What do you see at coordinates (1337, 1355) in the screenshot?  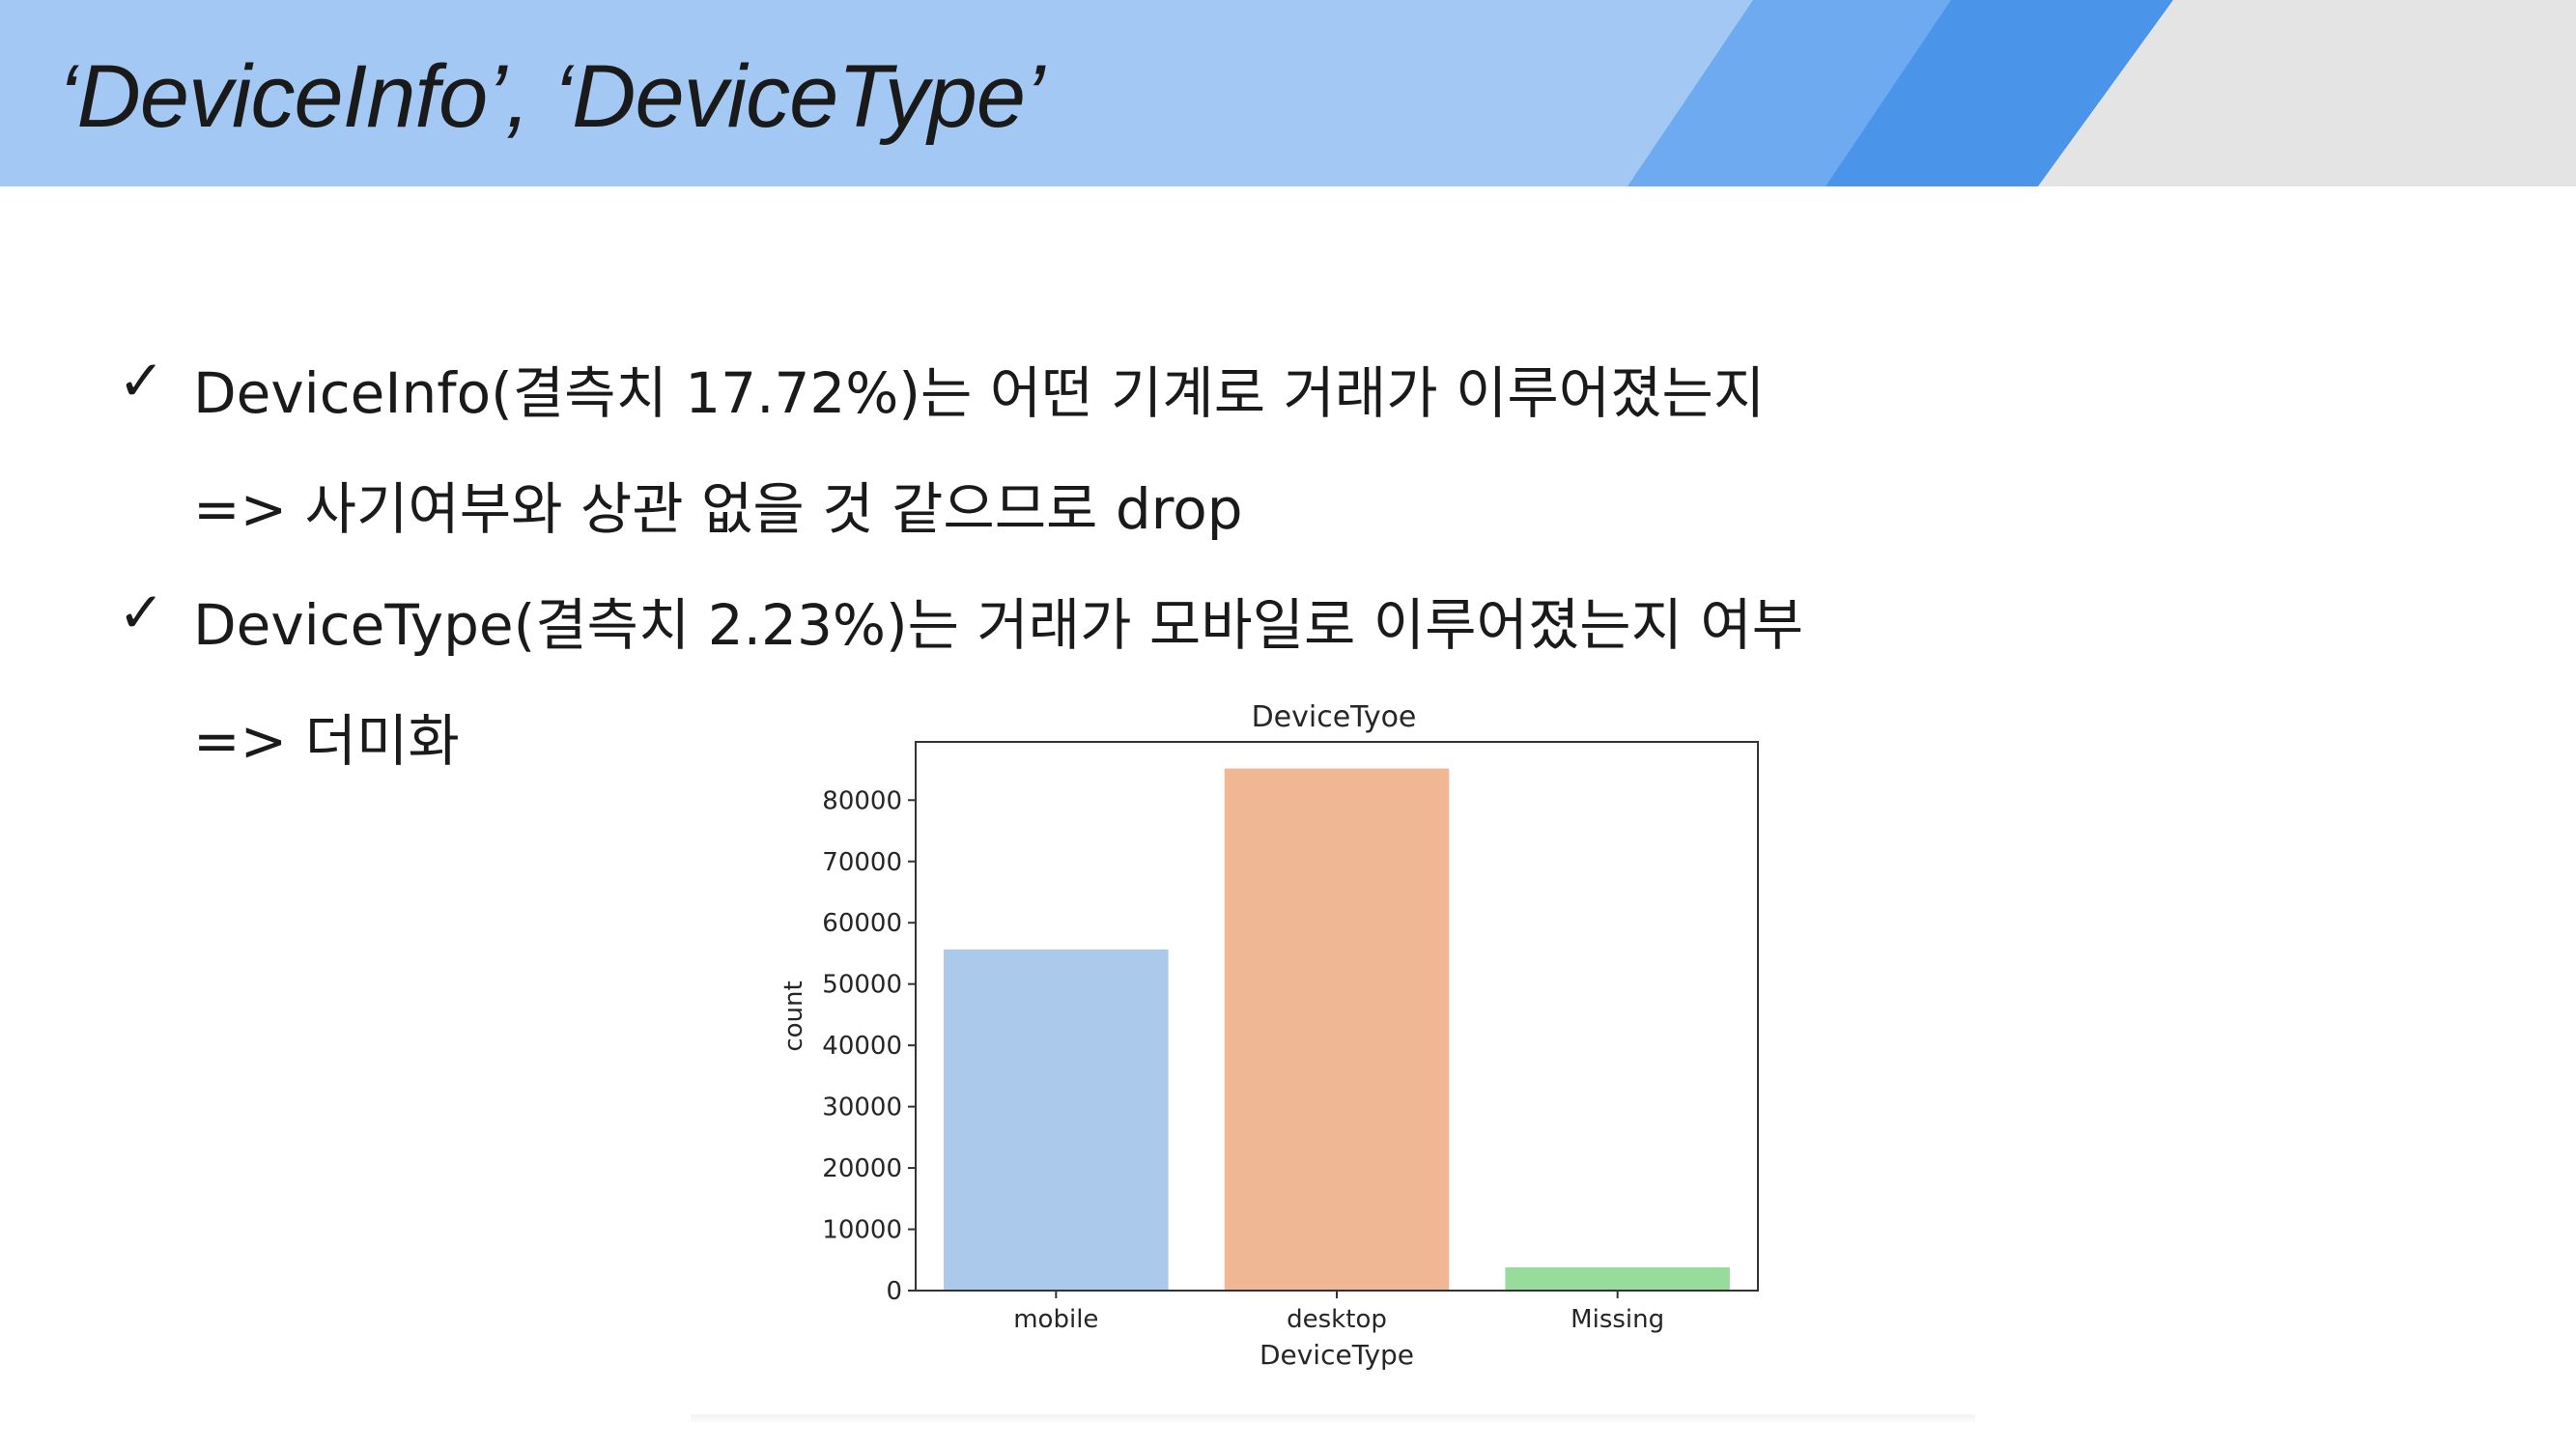 I see `x-axis-label: DeviceType` at bounding box center [1337, 1355].